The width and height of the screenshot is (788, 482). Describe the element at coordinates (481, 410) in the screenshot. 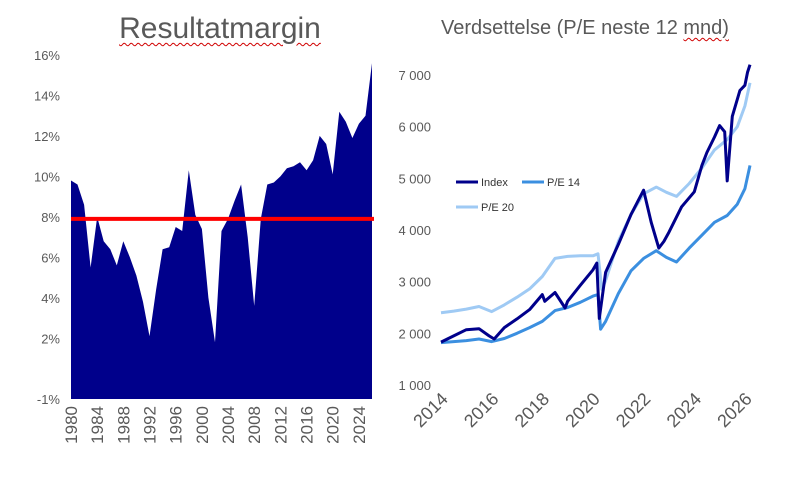

I see `x-tick-label-valuation: 2016` at that location.